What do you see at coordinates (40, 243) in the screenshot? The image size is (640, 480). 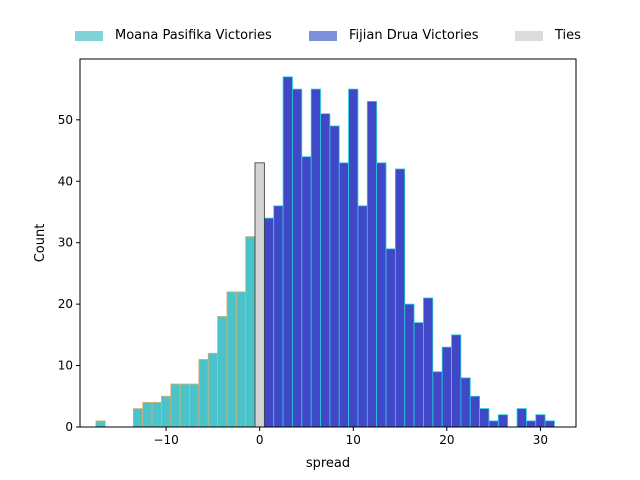 I see `y-axis-label: Count` at bounding box center [40, 243].